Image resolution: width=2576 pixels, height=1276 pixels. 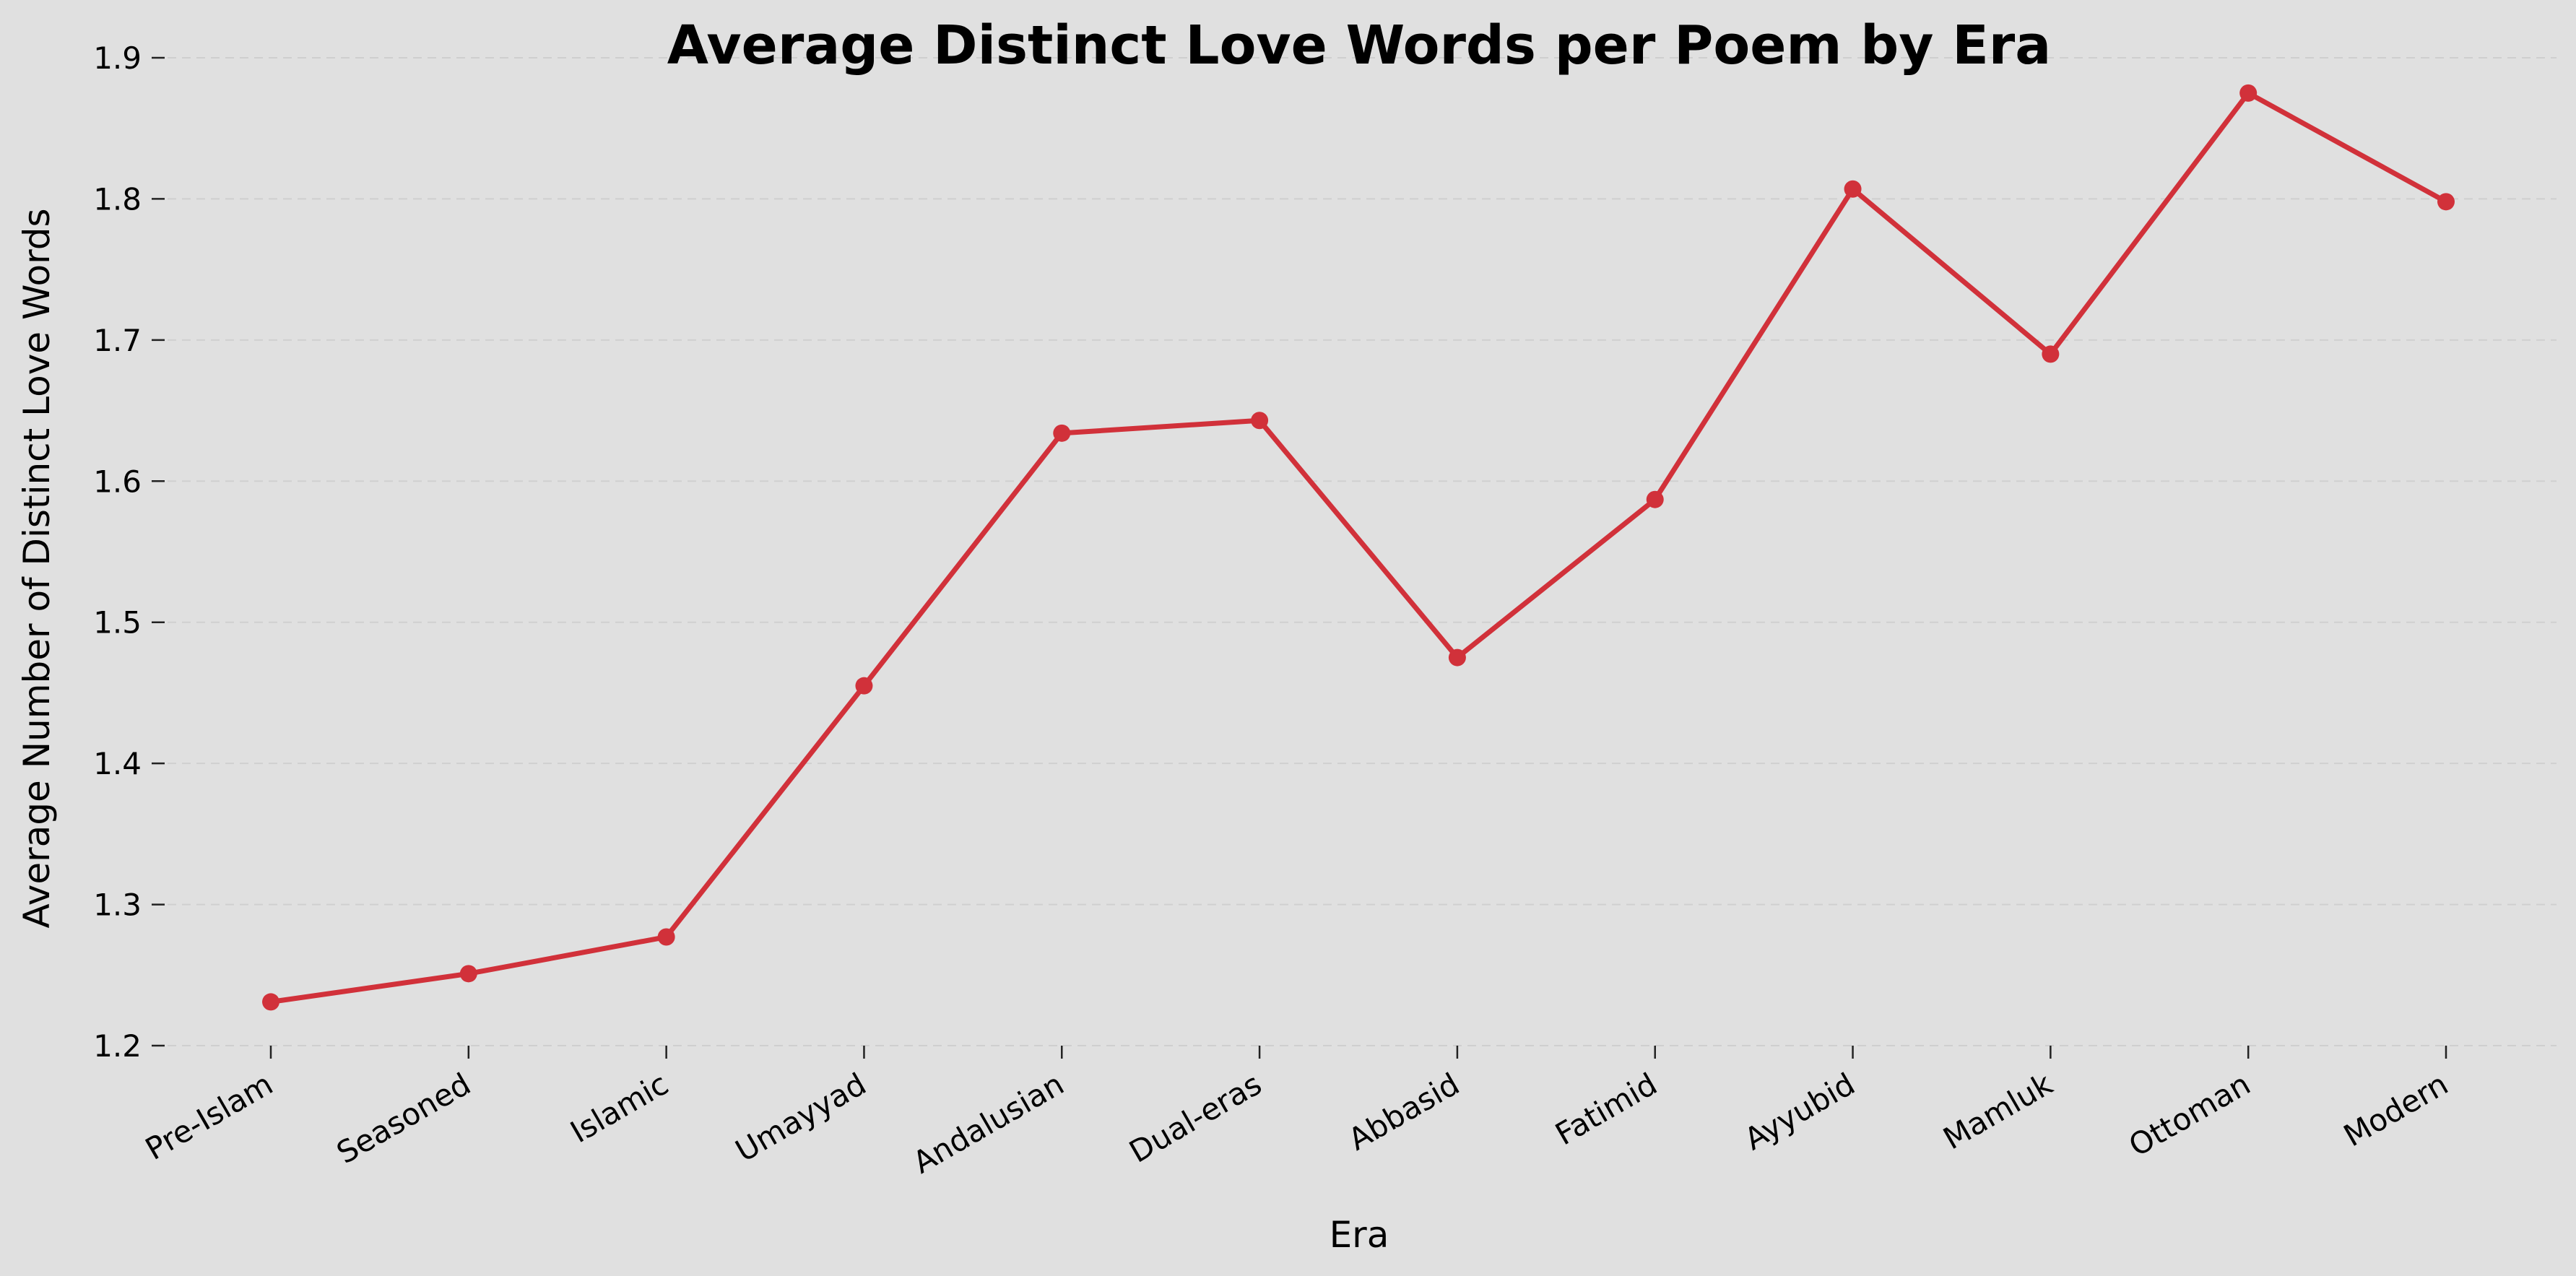 What do you see at coordinates (37, 568) in the screenshot?
I see `y-axis-label: Average Number of Distinct Love Words` at bounding box center [37, 568].